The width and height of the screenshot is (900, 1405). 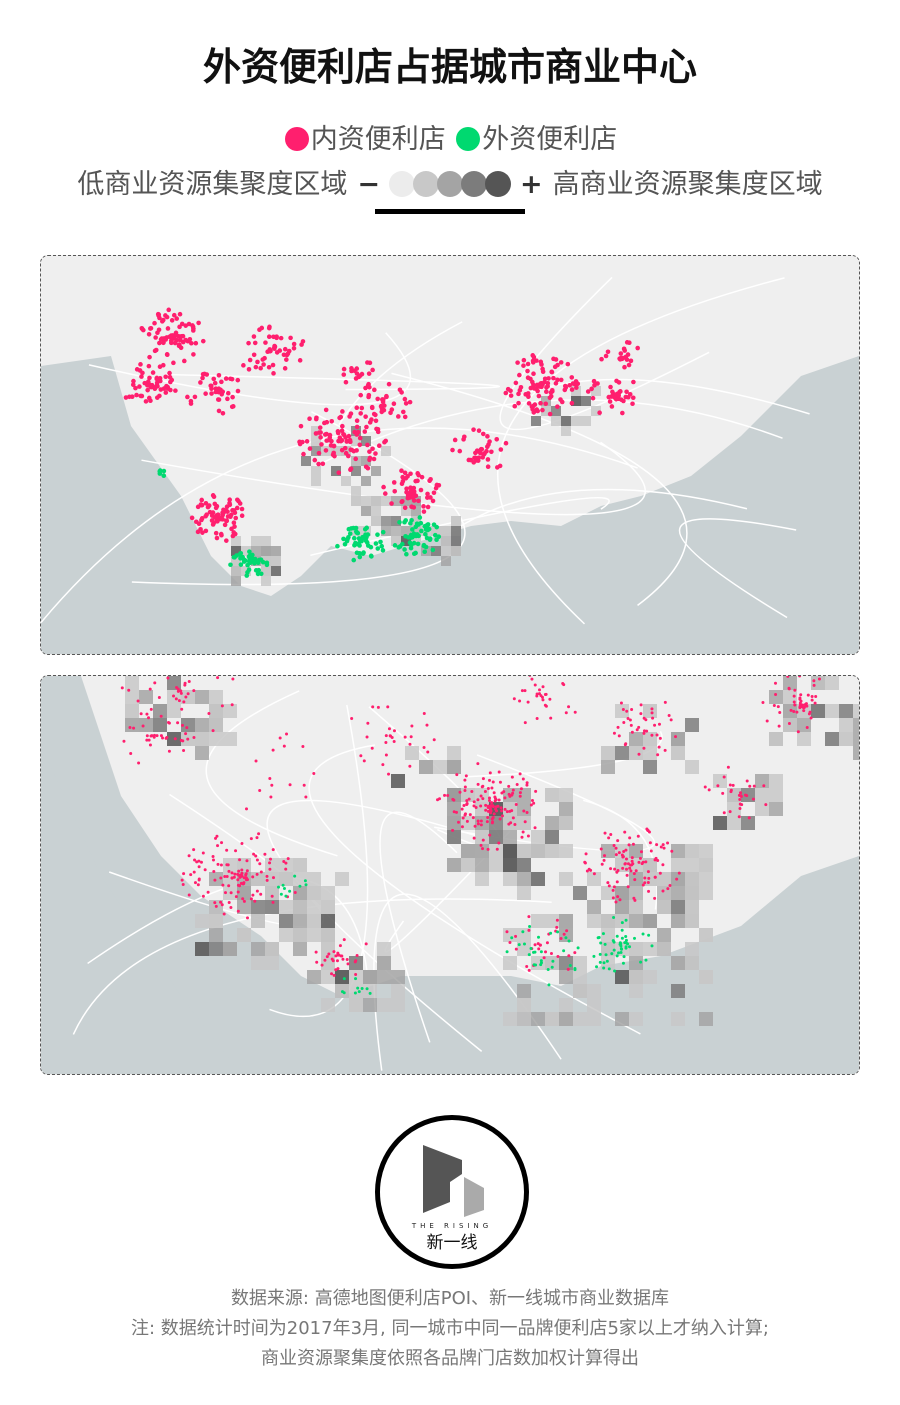 What do you see at coordinates (450, 181) in the screenshot?
I see `density-legend: 低商业资源集聚度区域 − + 高商业资源聚集度区域` at bounding box center [450, 181].